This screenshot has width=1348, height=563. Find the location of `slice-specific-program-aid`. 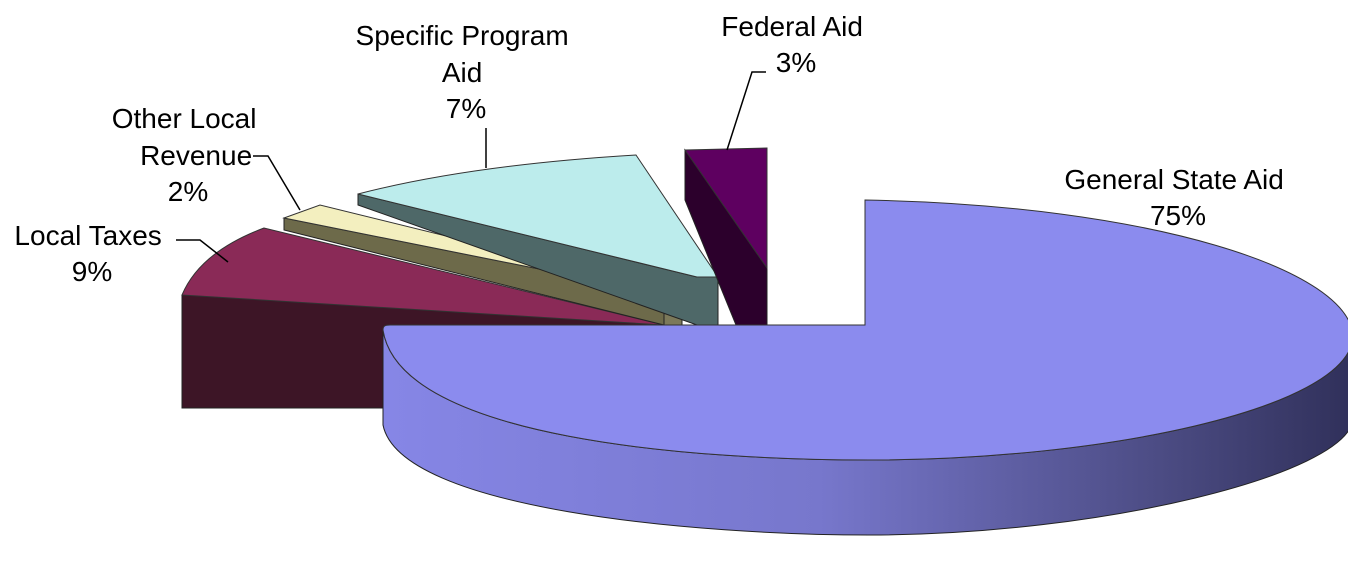

slice-specific-program-aid is located at coordinates (538, 240).